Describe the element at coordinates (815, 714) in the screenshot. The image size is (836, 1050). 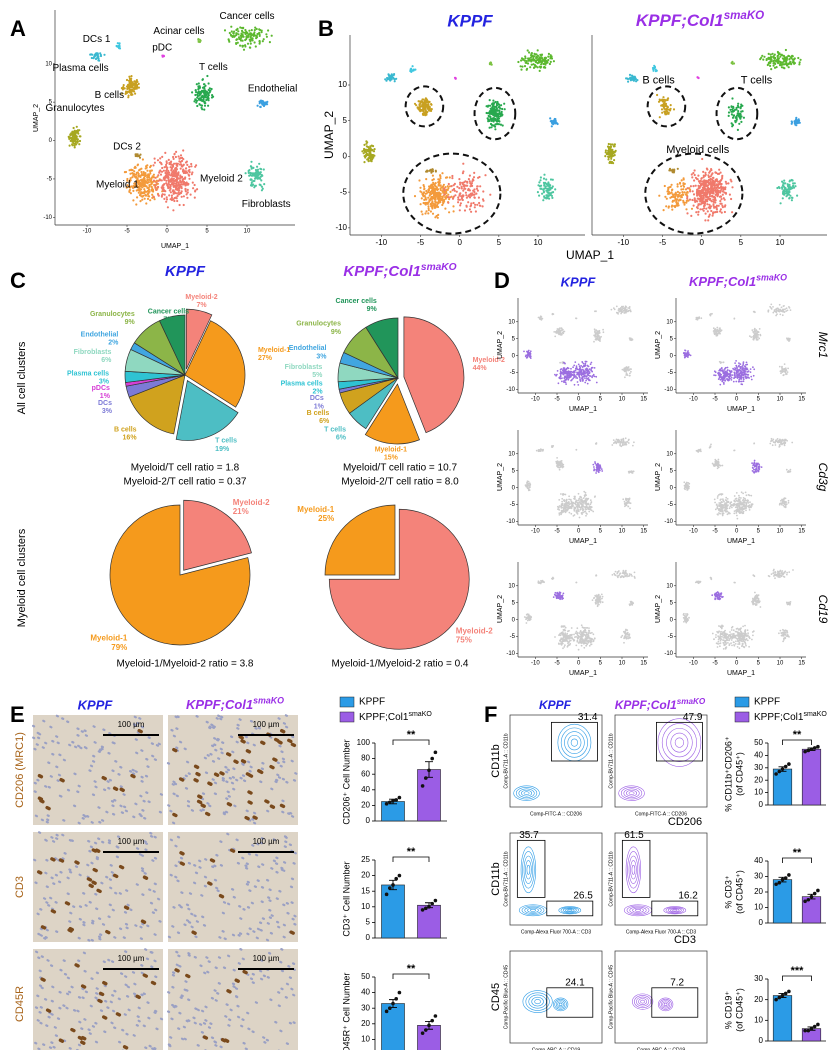
I see `legend-label-sup: smaKO` at that location.